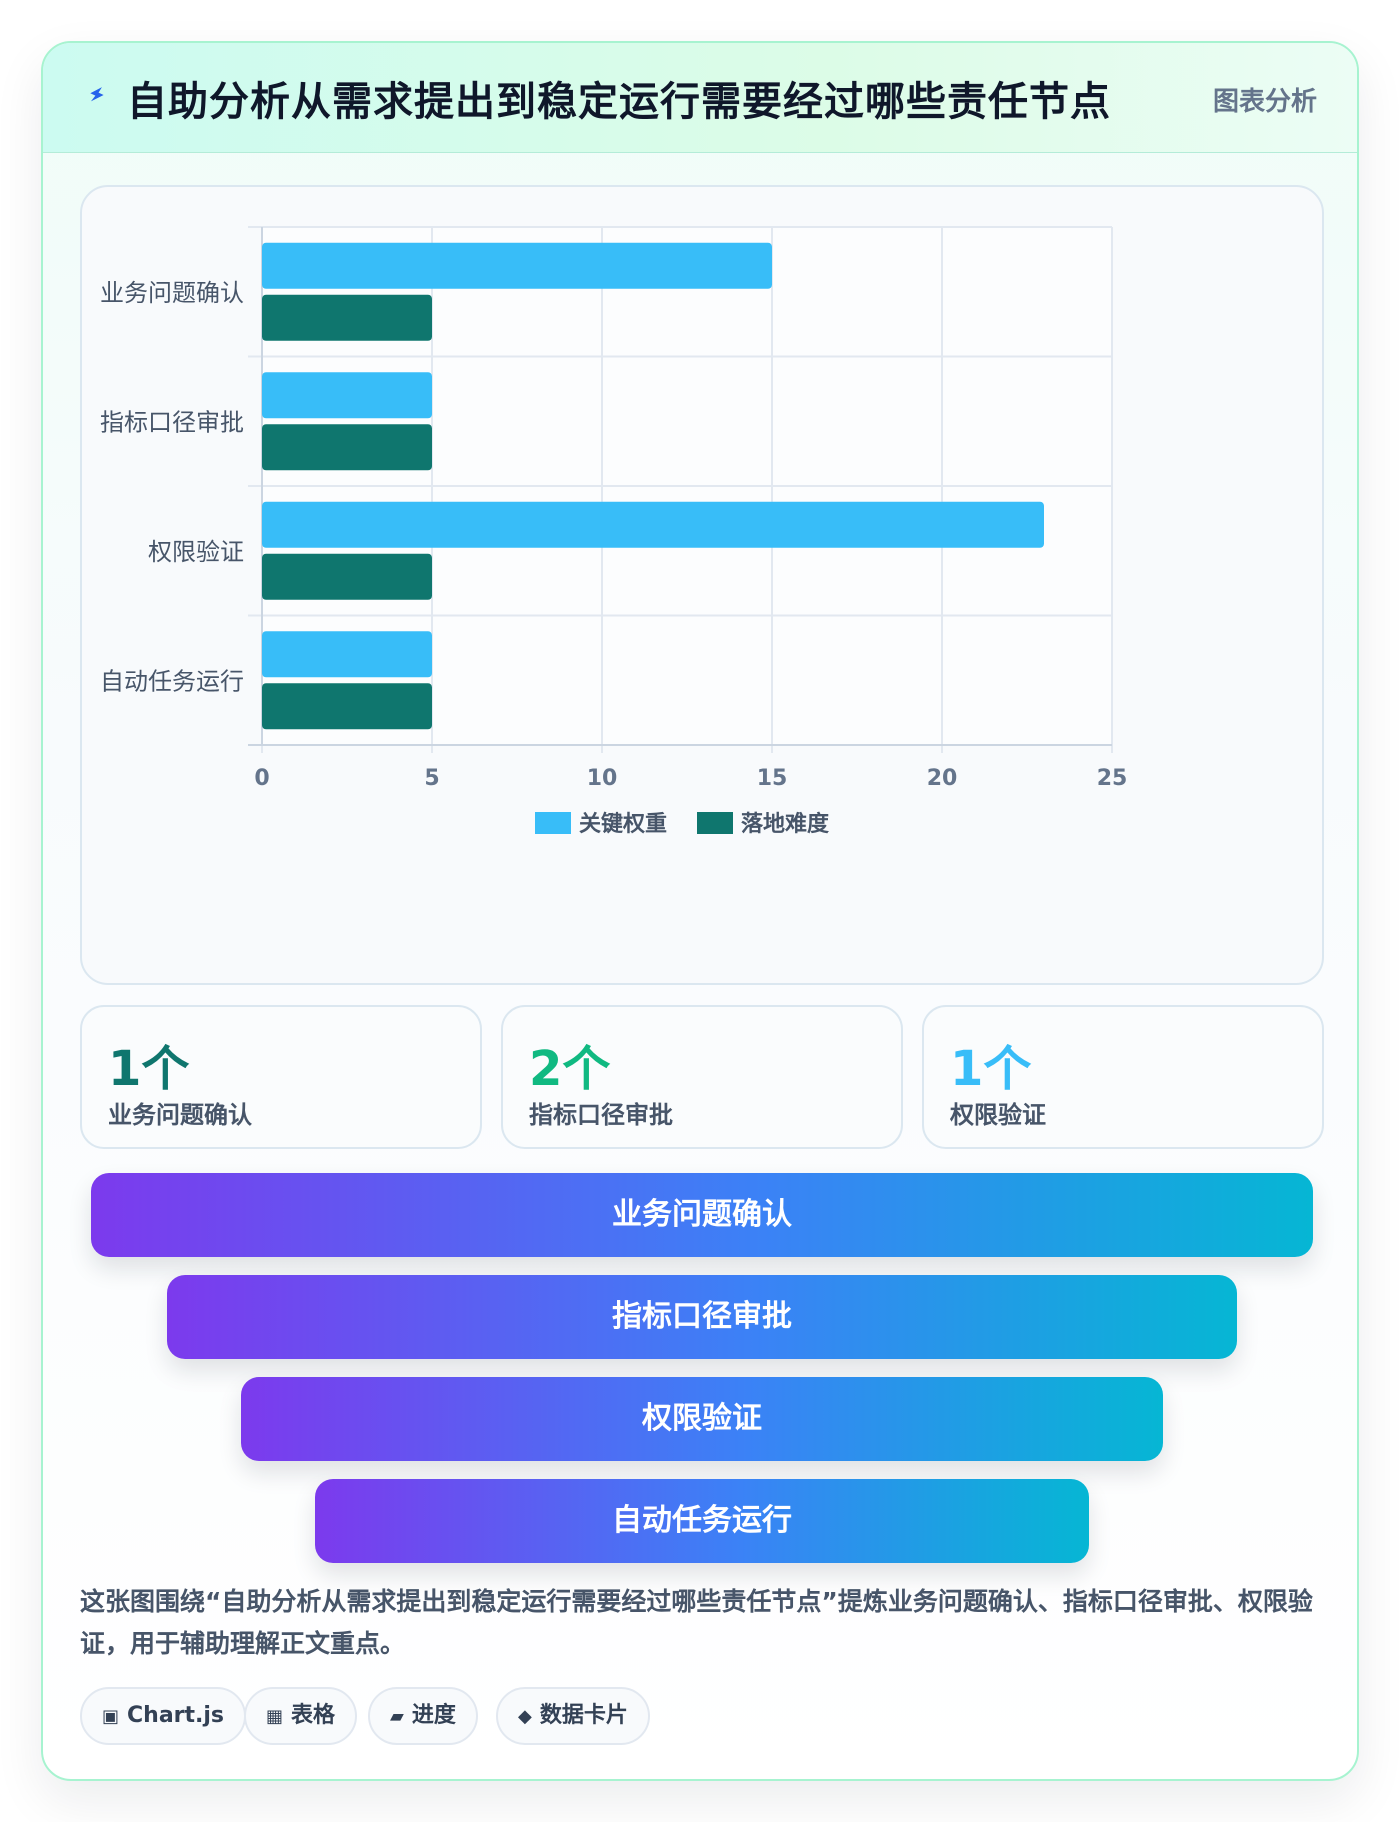  What do you see at coordinates (196, 552) in the screenshot?
I see `y-tick-label: 权限验证` at bounding box center [196, 552].